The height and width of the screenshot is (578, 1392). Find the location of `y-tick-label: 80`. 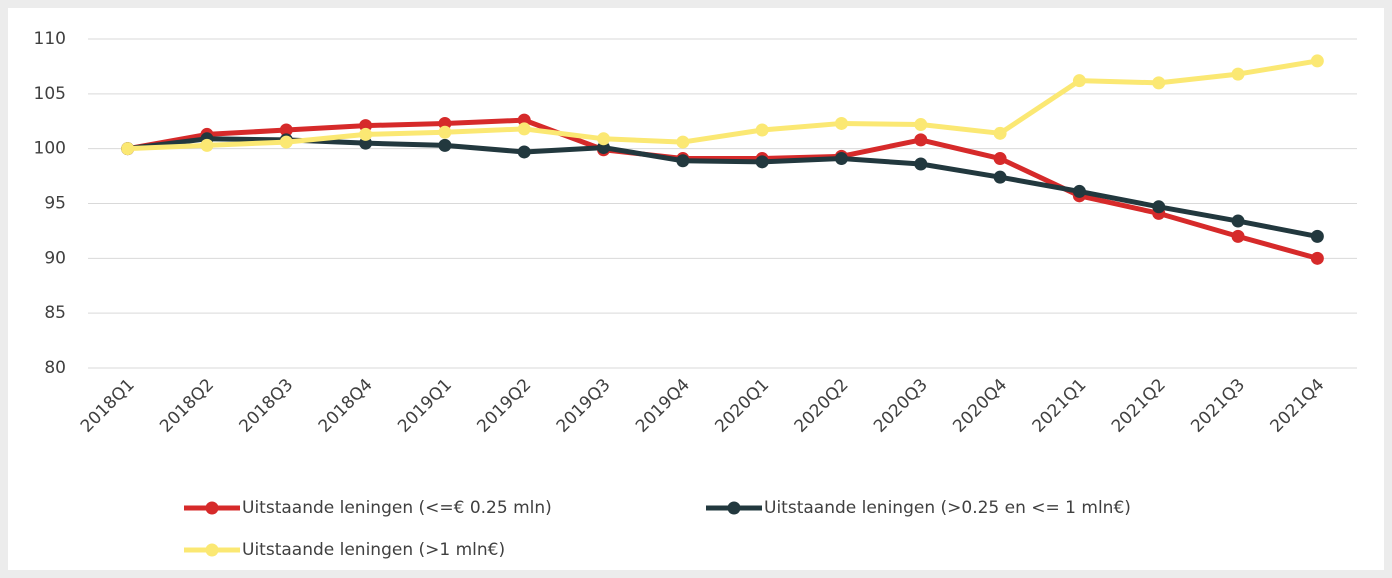

y-tick-label: 80 is located at coordinates (55, 368).